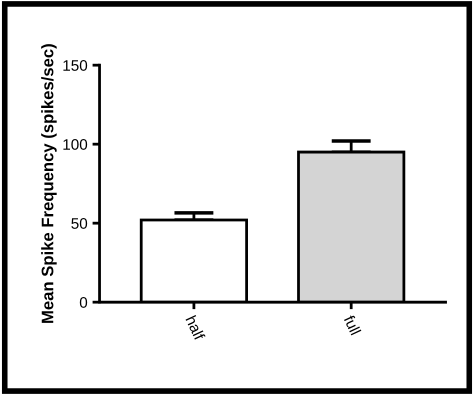 The width and height of the screenshot is (474, 395). What do you see at coordinates (352, 325) in the screenshot?
I see `x-tick-label: full` at bounding box center [352, 325].